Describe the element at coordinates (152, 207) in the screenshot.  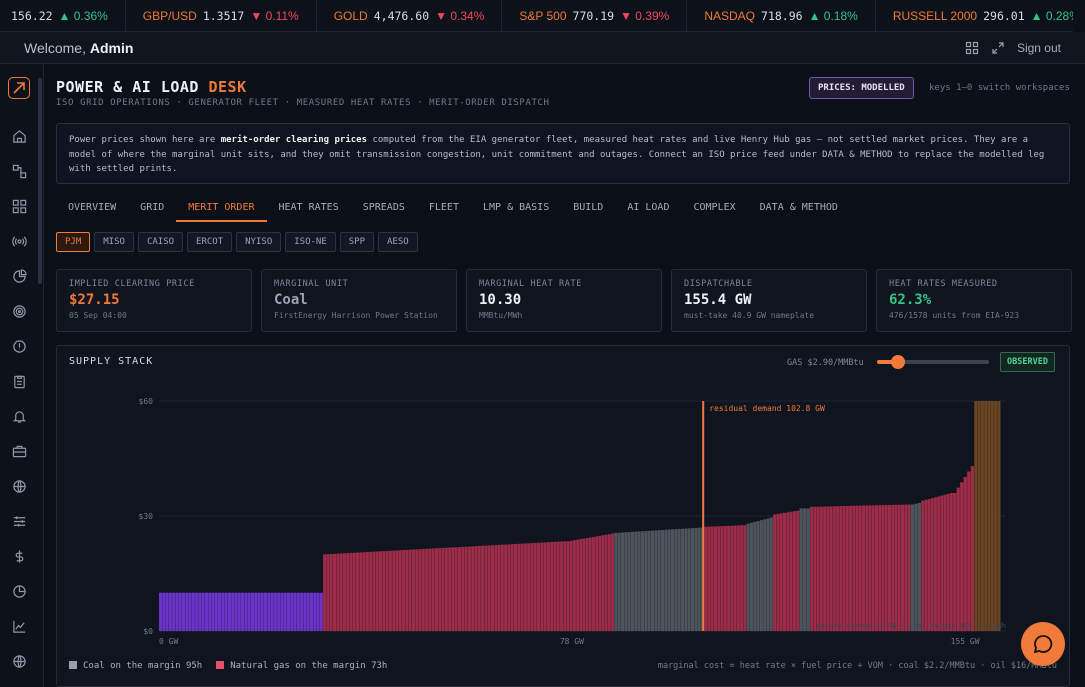
I see `tab-grid: GRID` at that location.